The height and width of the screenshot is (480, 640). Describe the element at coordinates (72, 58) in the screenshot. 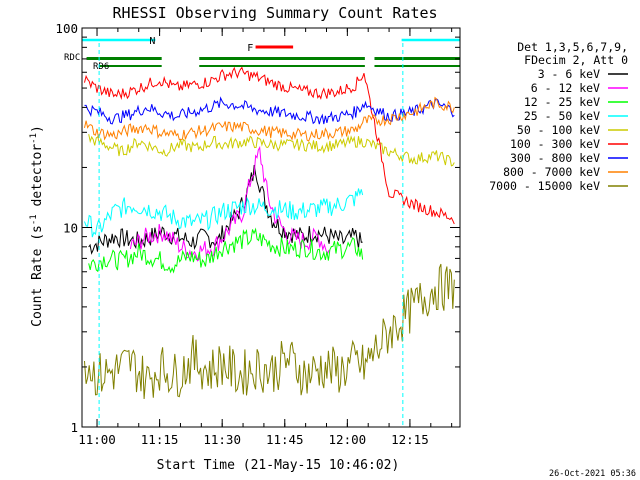

I see `rdc-label: RDC` at that location.